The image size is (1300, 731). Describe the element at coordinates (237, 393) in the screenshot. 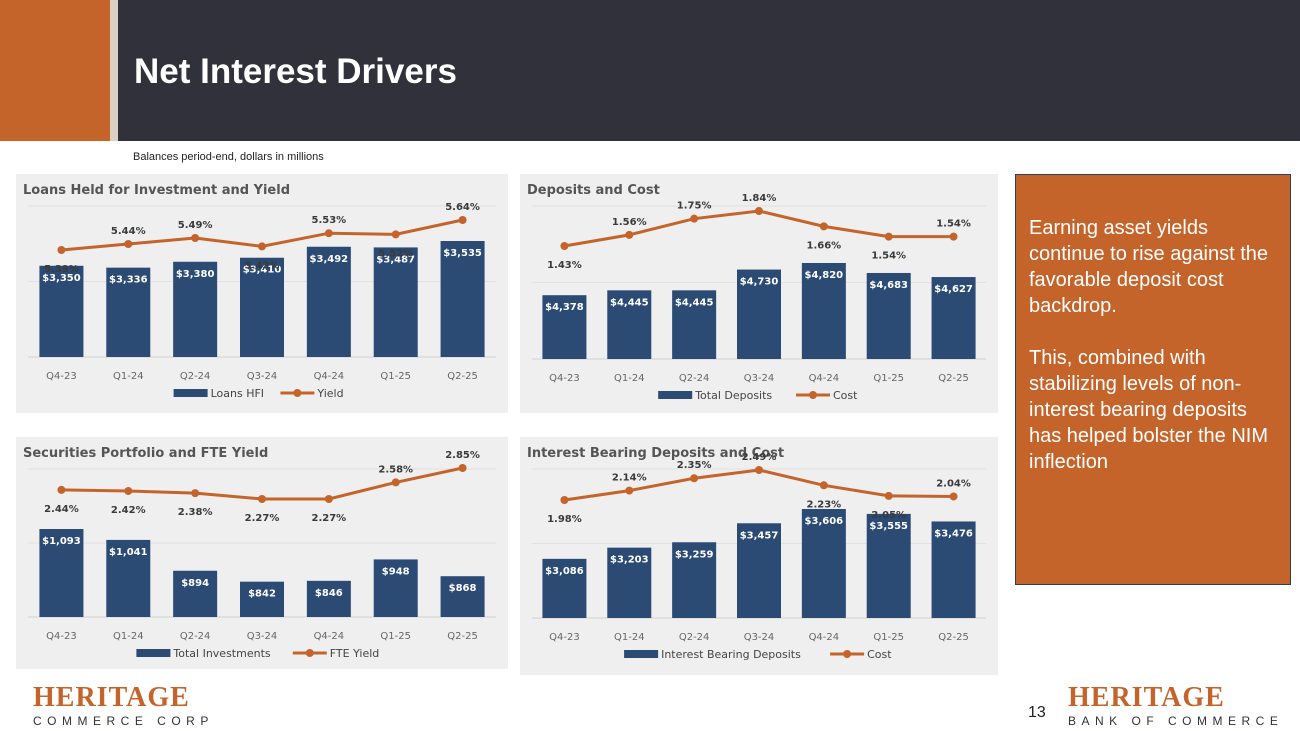

I see `legend-label-bars: Loans HFI` at that location.